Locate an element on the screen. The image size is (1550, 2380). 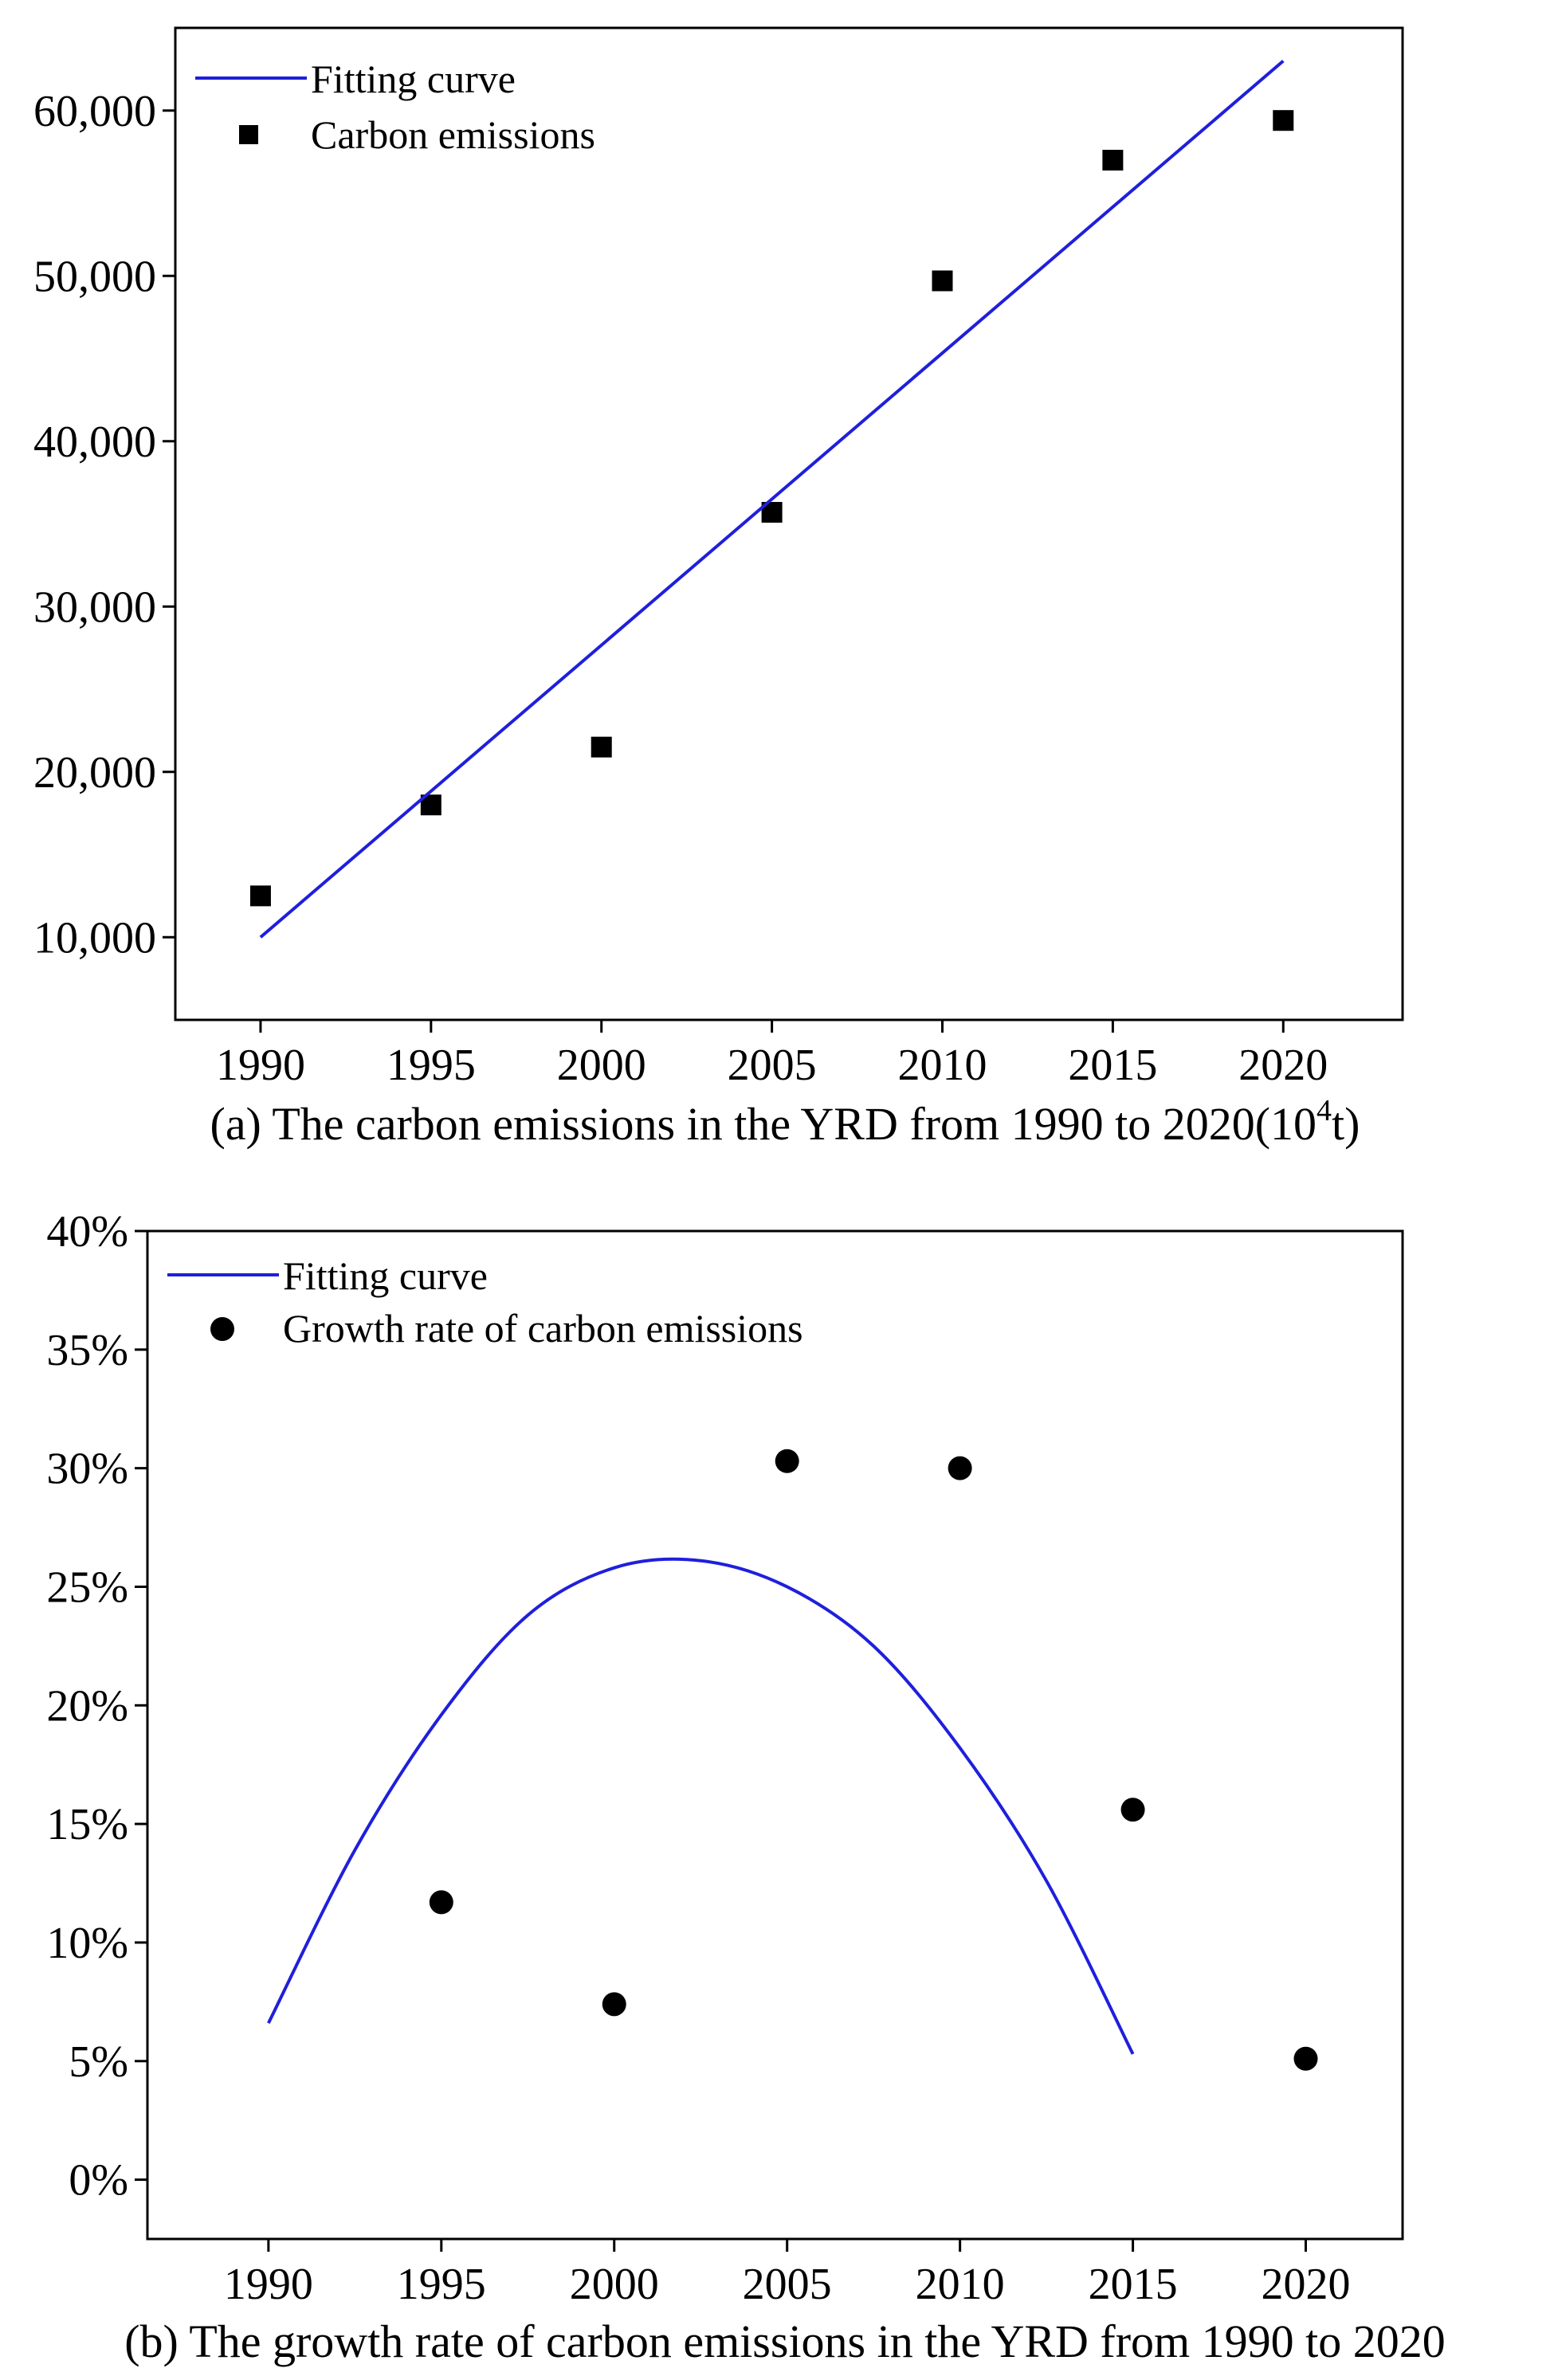
y-tick-label: 60,000 is located at coordinates (95, 111).